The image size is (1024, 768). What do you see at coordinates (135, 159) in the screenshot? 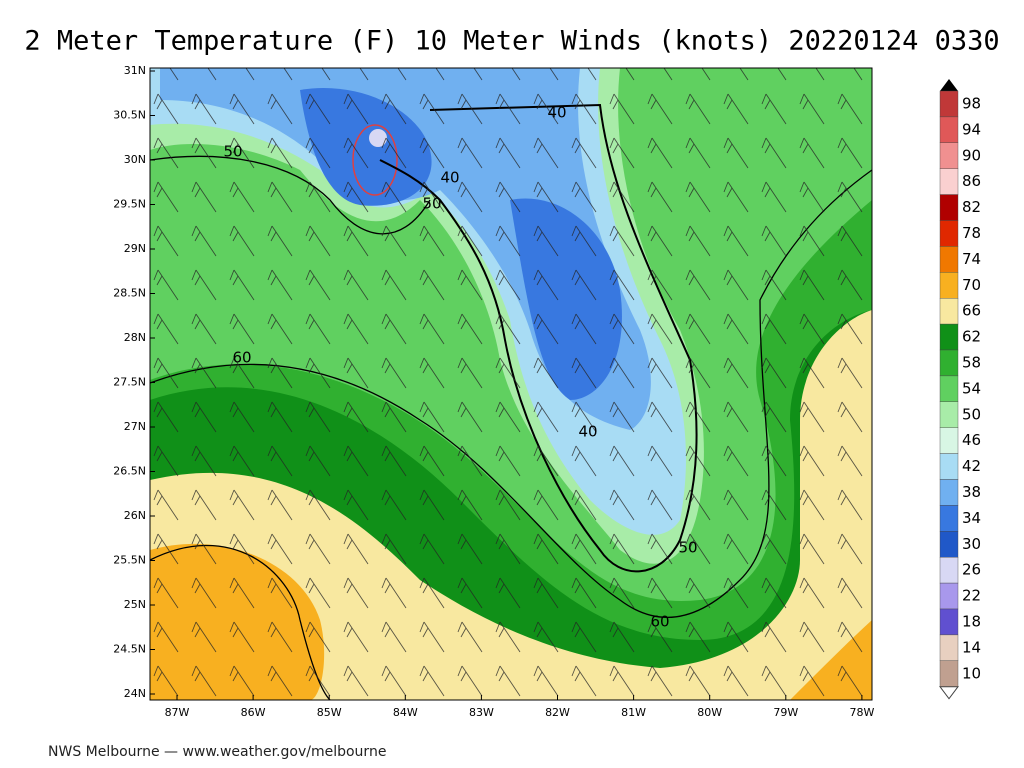
I see `lat-label: 30N` at bounding box center [135, 159].